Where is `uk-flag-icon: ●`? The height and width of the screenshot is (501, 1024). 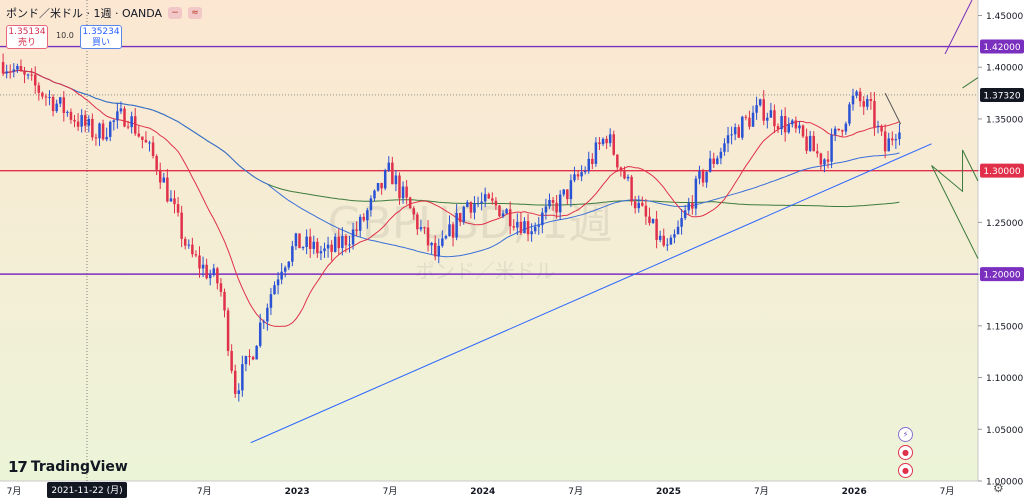
uk-flag-icon: ● is located at coordinates (905, 470).